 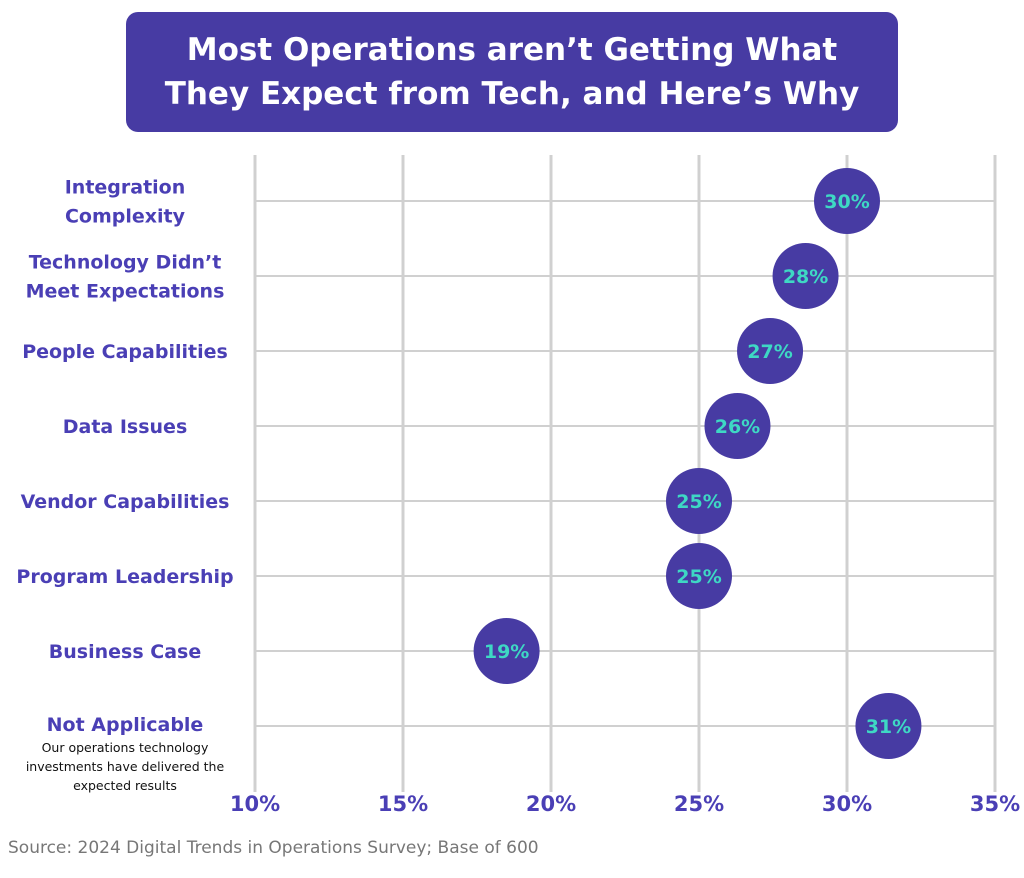 What do you see at coordinates (403, 804) in the screenshot?
I see `x-tick-label: 15%` at bounding box center [403, 804].